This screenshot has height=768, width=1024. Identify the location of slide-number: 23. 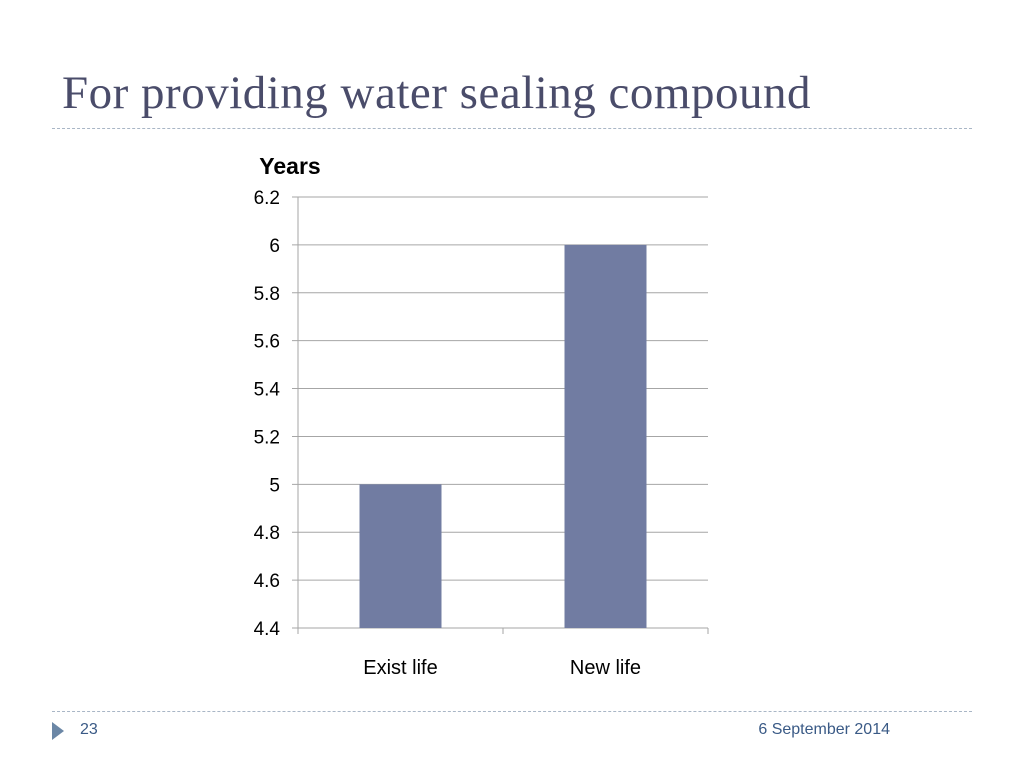
(89, 729).